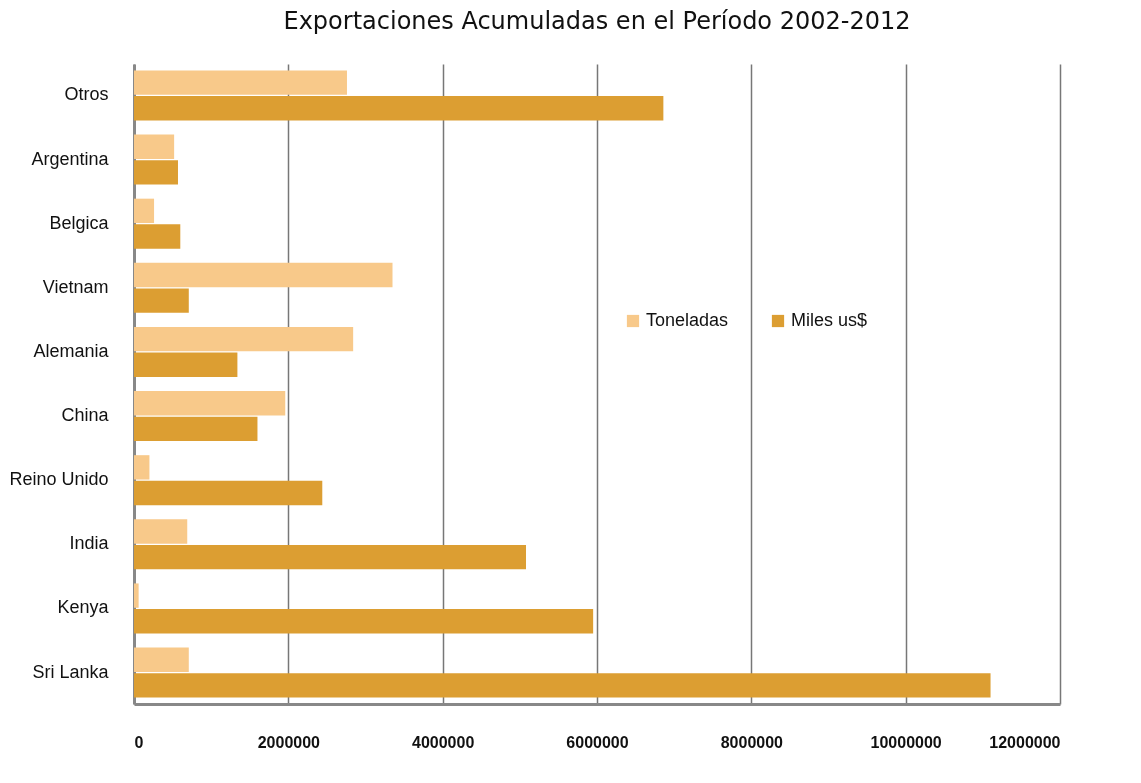  Describe the element at coordinates (687, 320) in the screenshot. I see `legend-label: Toneladas` at that location.